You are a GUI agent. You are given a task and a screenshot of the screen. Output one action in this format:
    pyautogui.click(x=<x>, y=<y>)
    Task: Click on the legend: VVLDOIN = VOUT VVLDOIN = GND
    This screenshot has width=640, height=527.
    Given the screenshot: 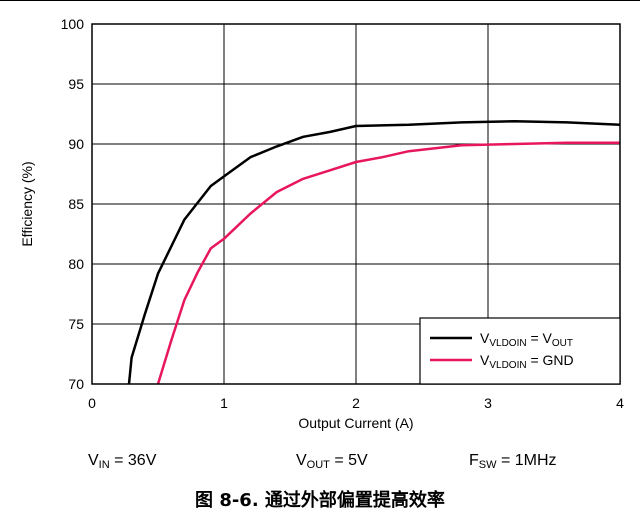 What is the action you would take?
    pyautogui.click(x=520, y=351)
    